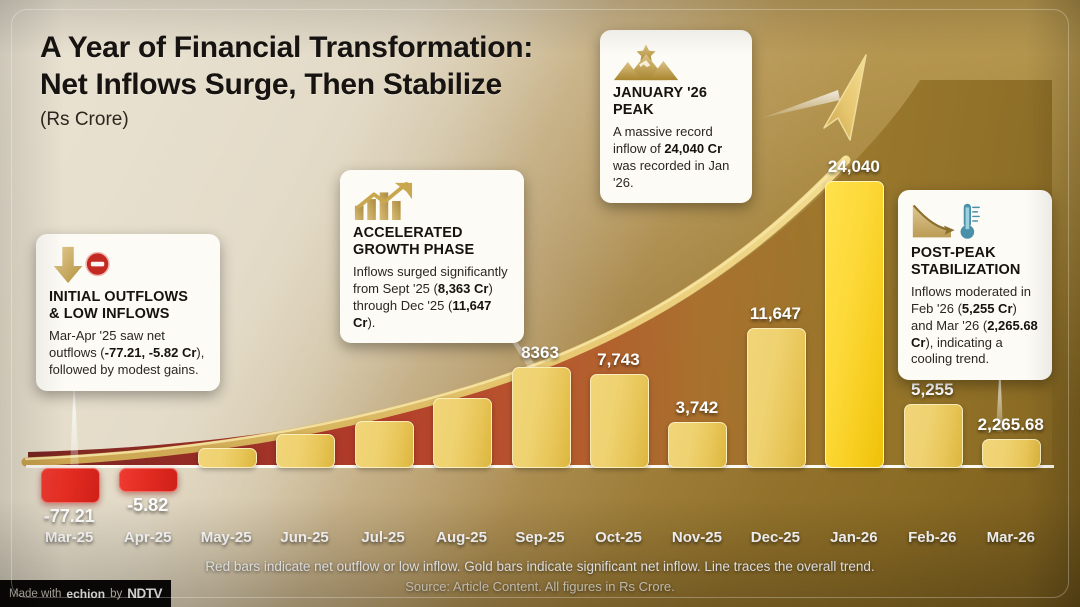 This screenshot has height=607, width=1080. What do you see at coordinates (69, 515) in the screenshot?
I see `bar-value-label-mar-25: -77.21` at bounding box center [69, 515].